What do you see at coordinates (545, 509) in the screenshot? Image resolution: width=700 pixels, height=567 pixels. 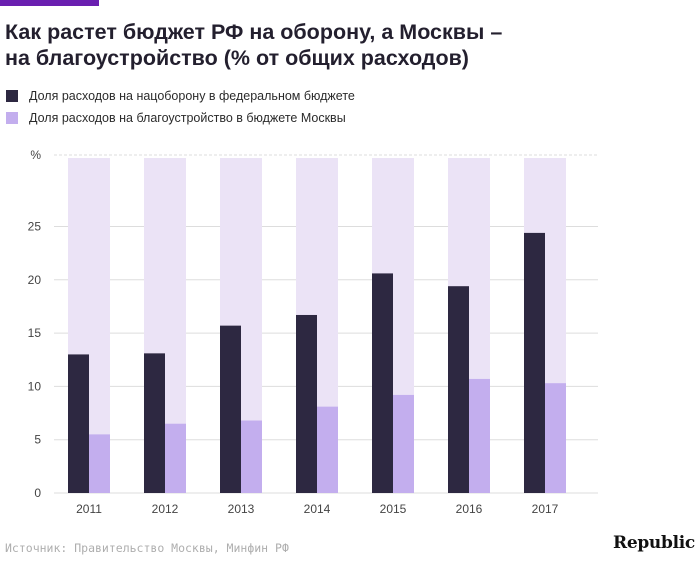 I see `x-tick-label: 2017` at bounding box center [545, 509].